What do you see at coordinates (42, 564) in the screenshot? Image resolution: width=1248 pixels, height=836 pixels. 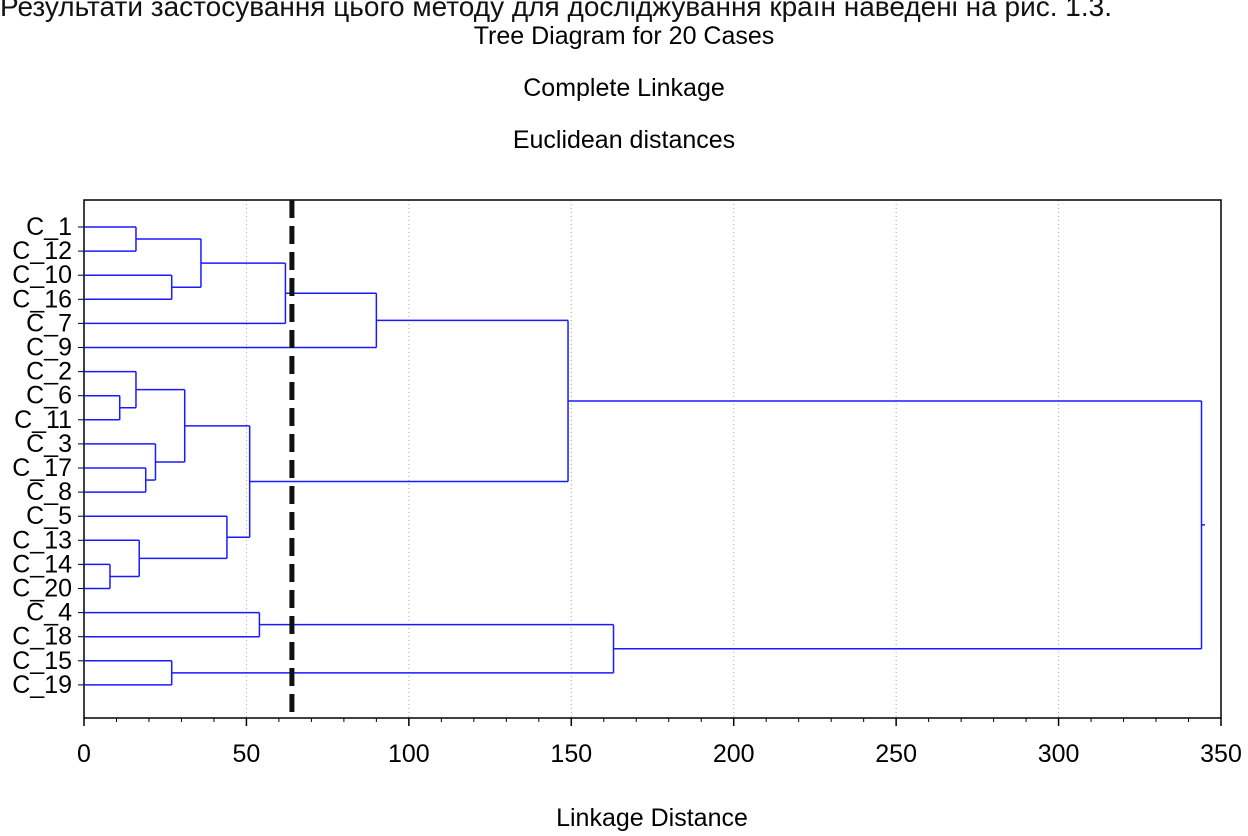 I see `leaf-label-C_14: C_14` at bounding box center [42, 564].